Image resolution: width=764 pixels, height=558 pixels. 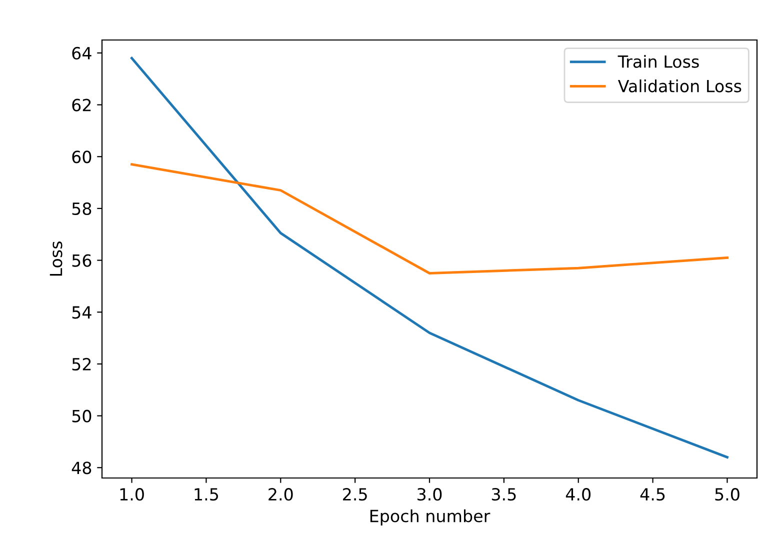 I want to click on y-tick-label: 52, so click(x=81, y=364).